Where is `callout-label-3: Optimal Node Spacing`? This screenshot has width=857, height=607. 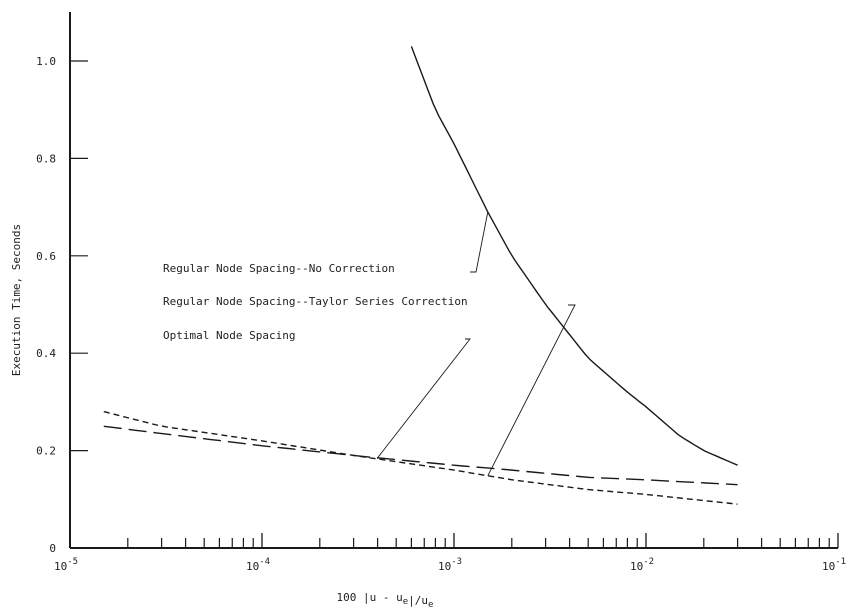 callout-label-3: Optimal Node Spacing is located at coordinates (229, 335).